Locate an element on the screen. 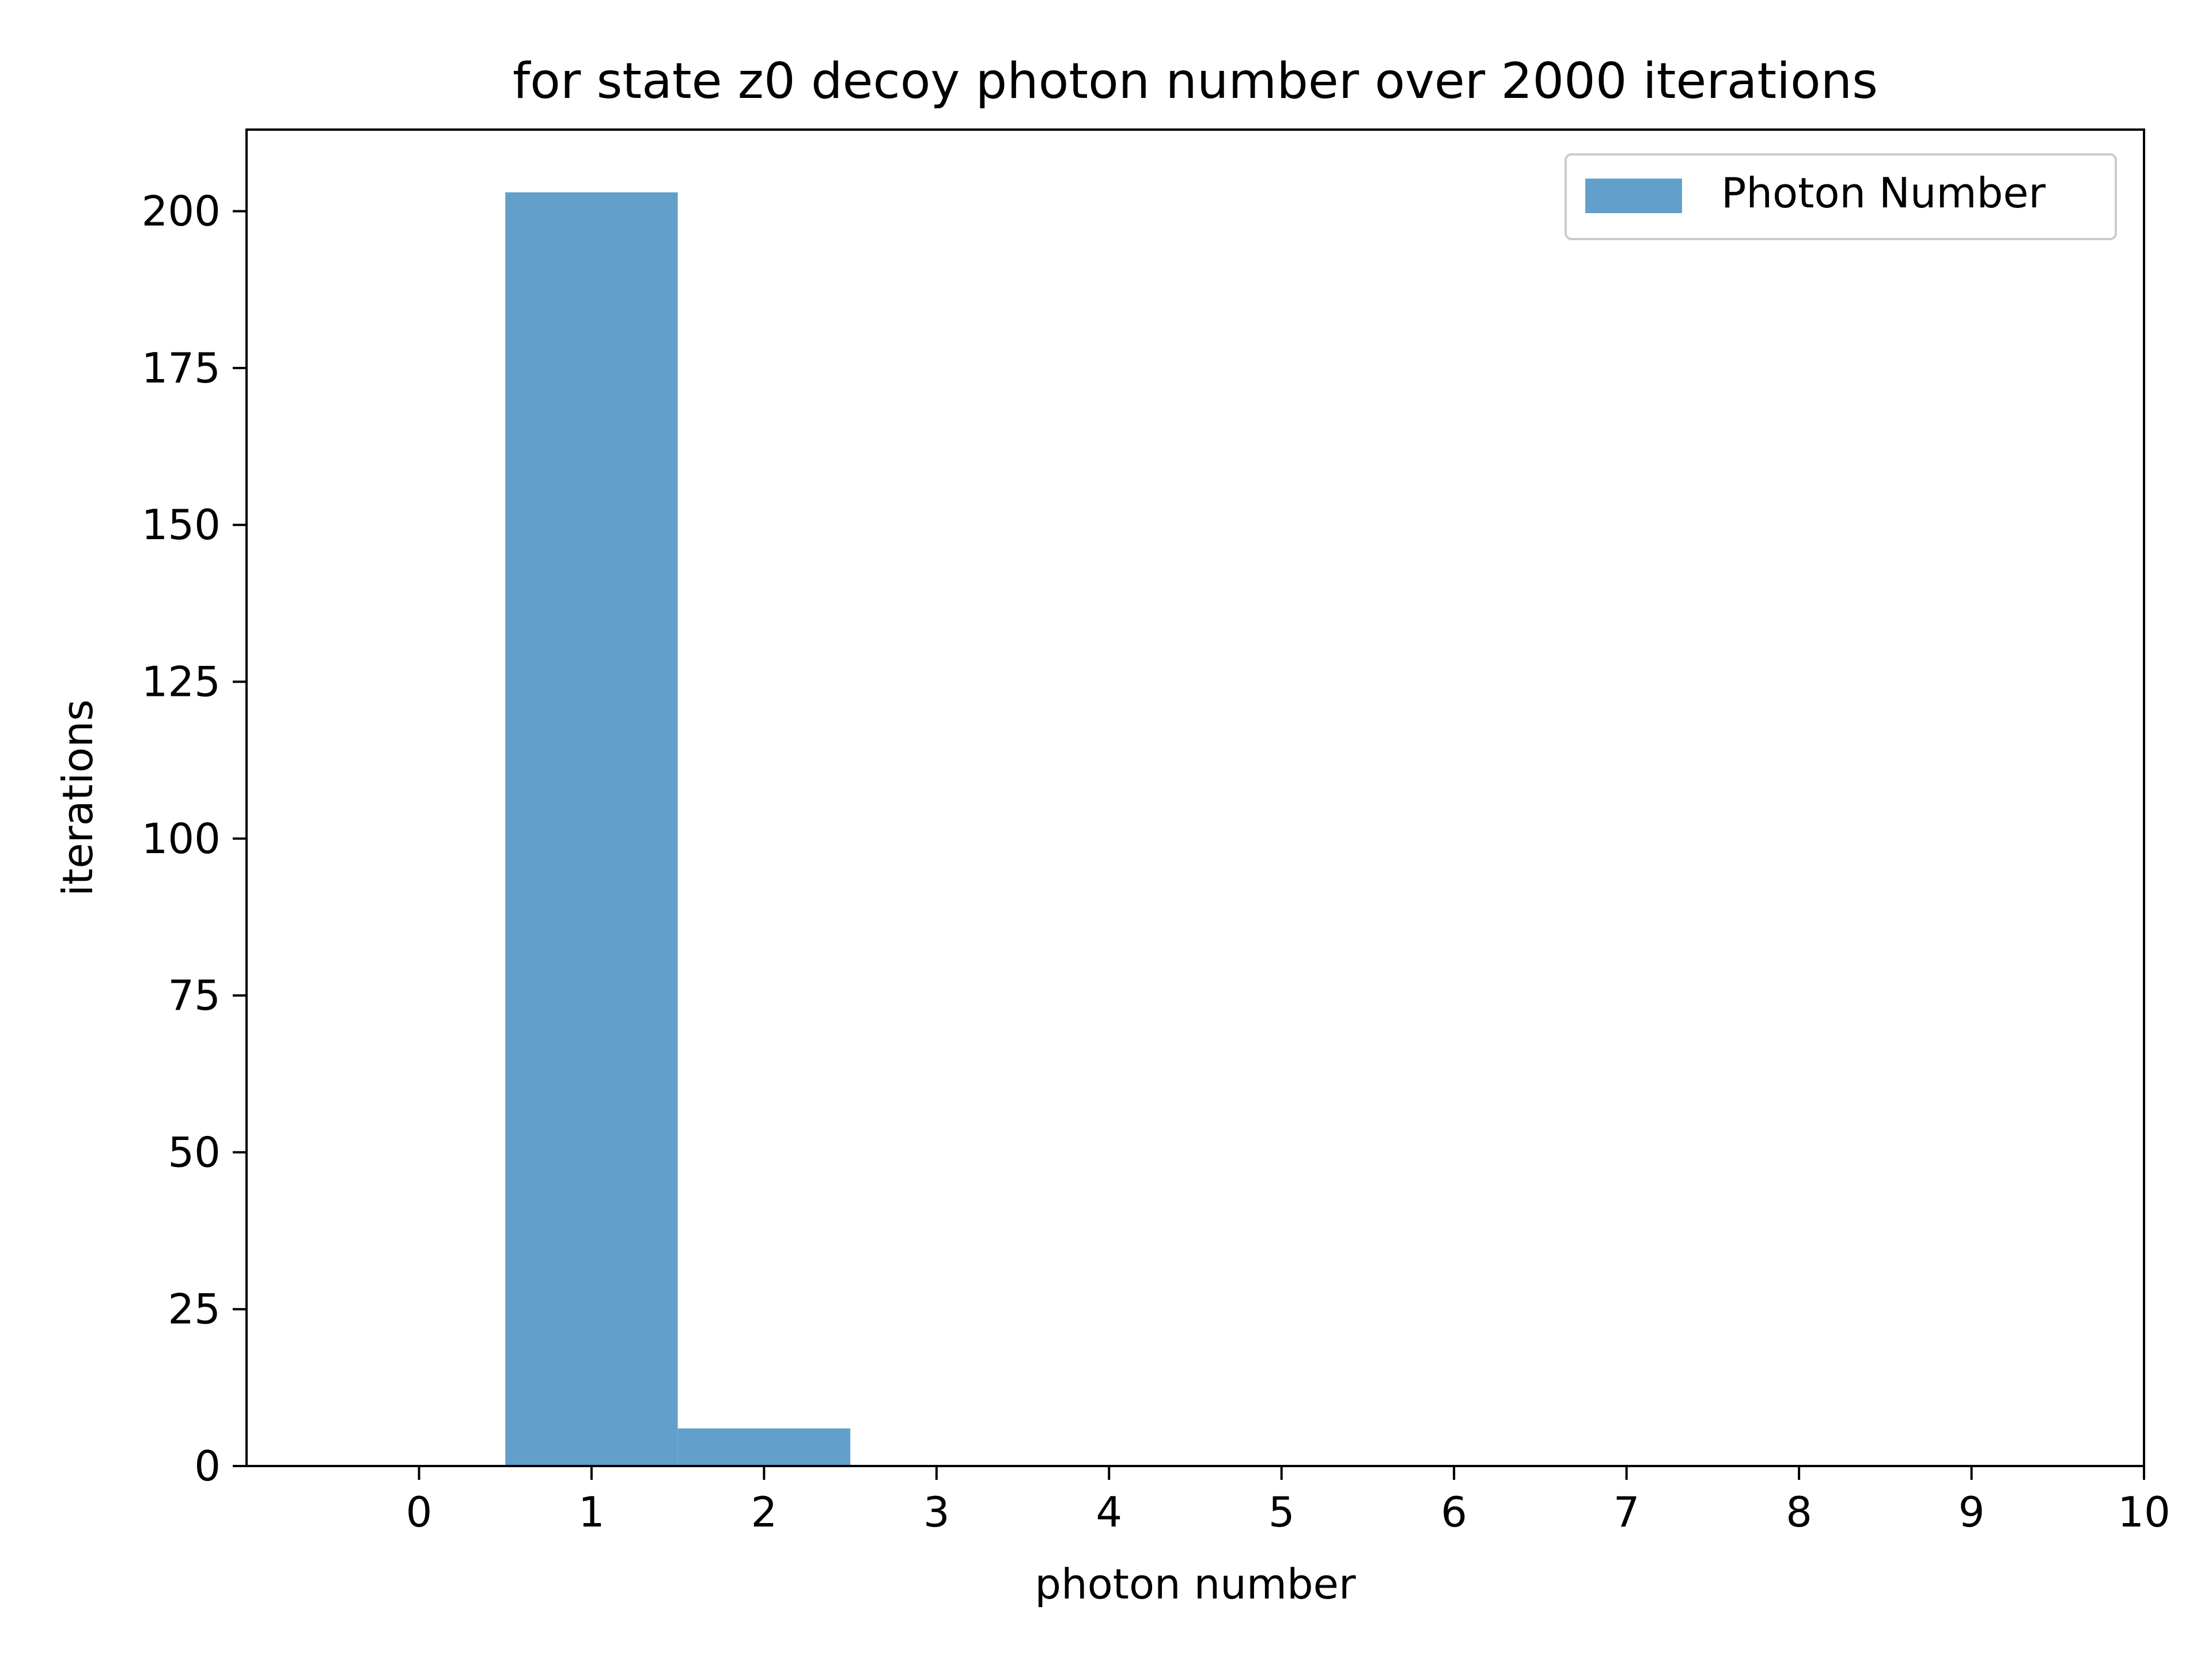 The height and width of the screenshot is (1659, 2212). x-tick-label: 9 is located at coordinates (1972, 1512).